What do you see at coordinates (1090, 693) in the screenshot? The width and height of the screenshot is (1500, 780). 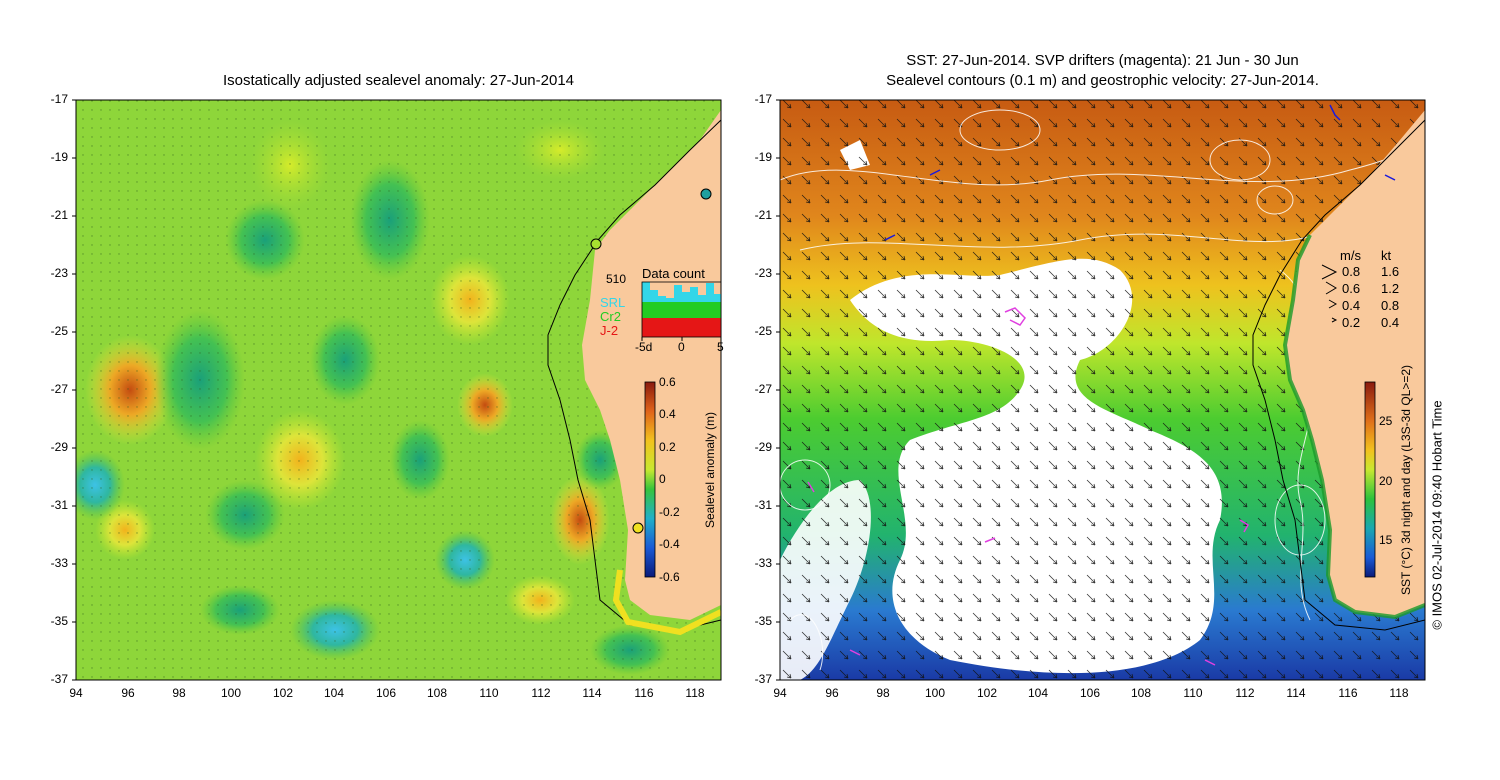 I see `x-tick-right: 106` at bounding box center [1090, 693].